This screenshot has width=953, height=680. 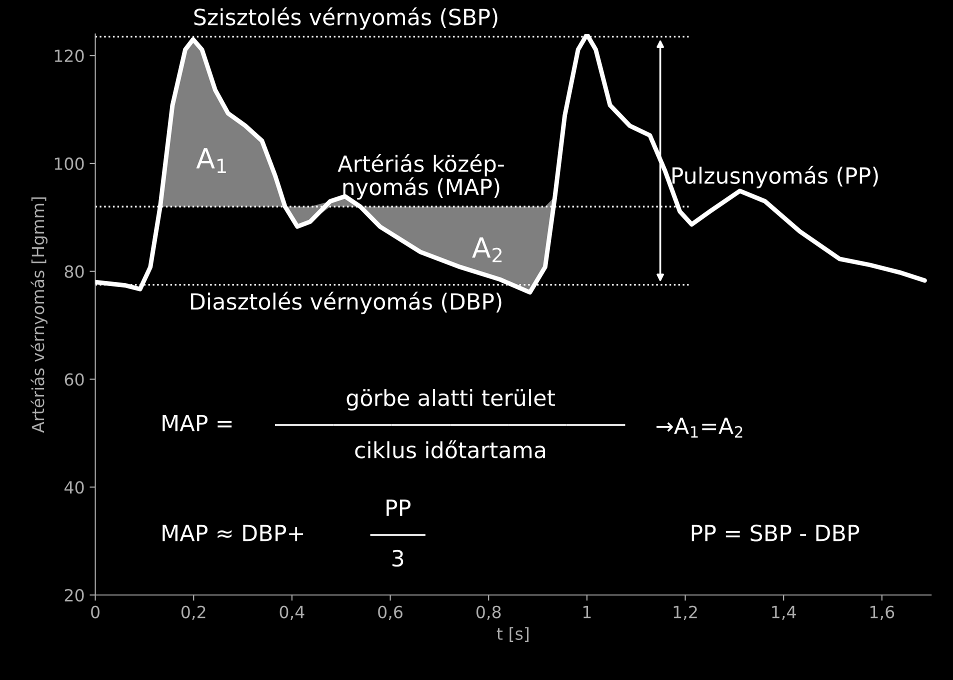 What do you see at coordinates (69, 56) in the screenshot?
I see `y-tick-label: 120` at bounding box center [69, 56].